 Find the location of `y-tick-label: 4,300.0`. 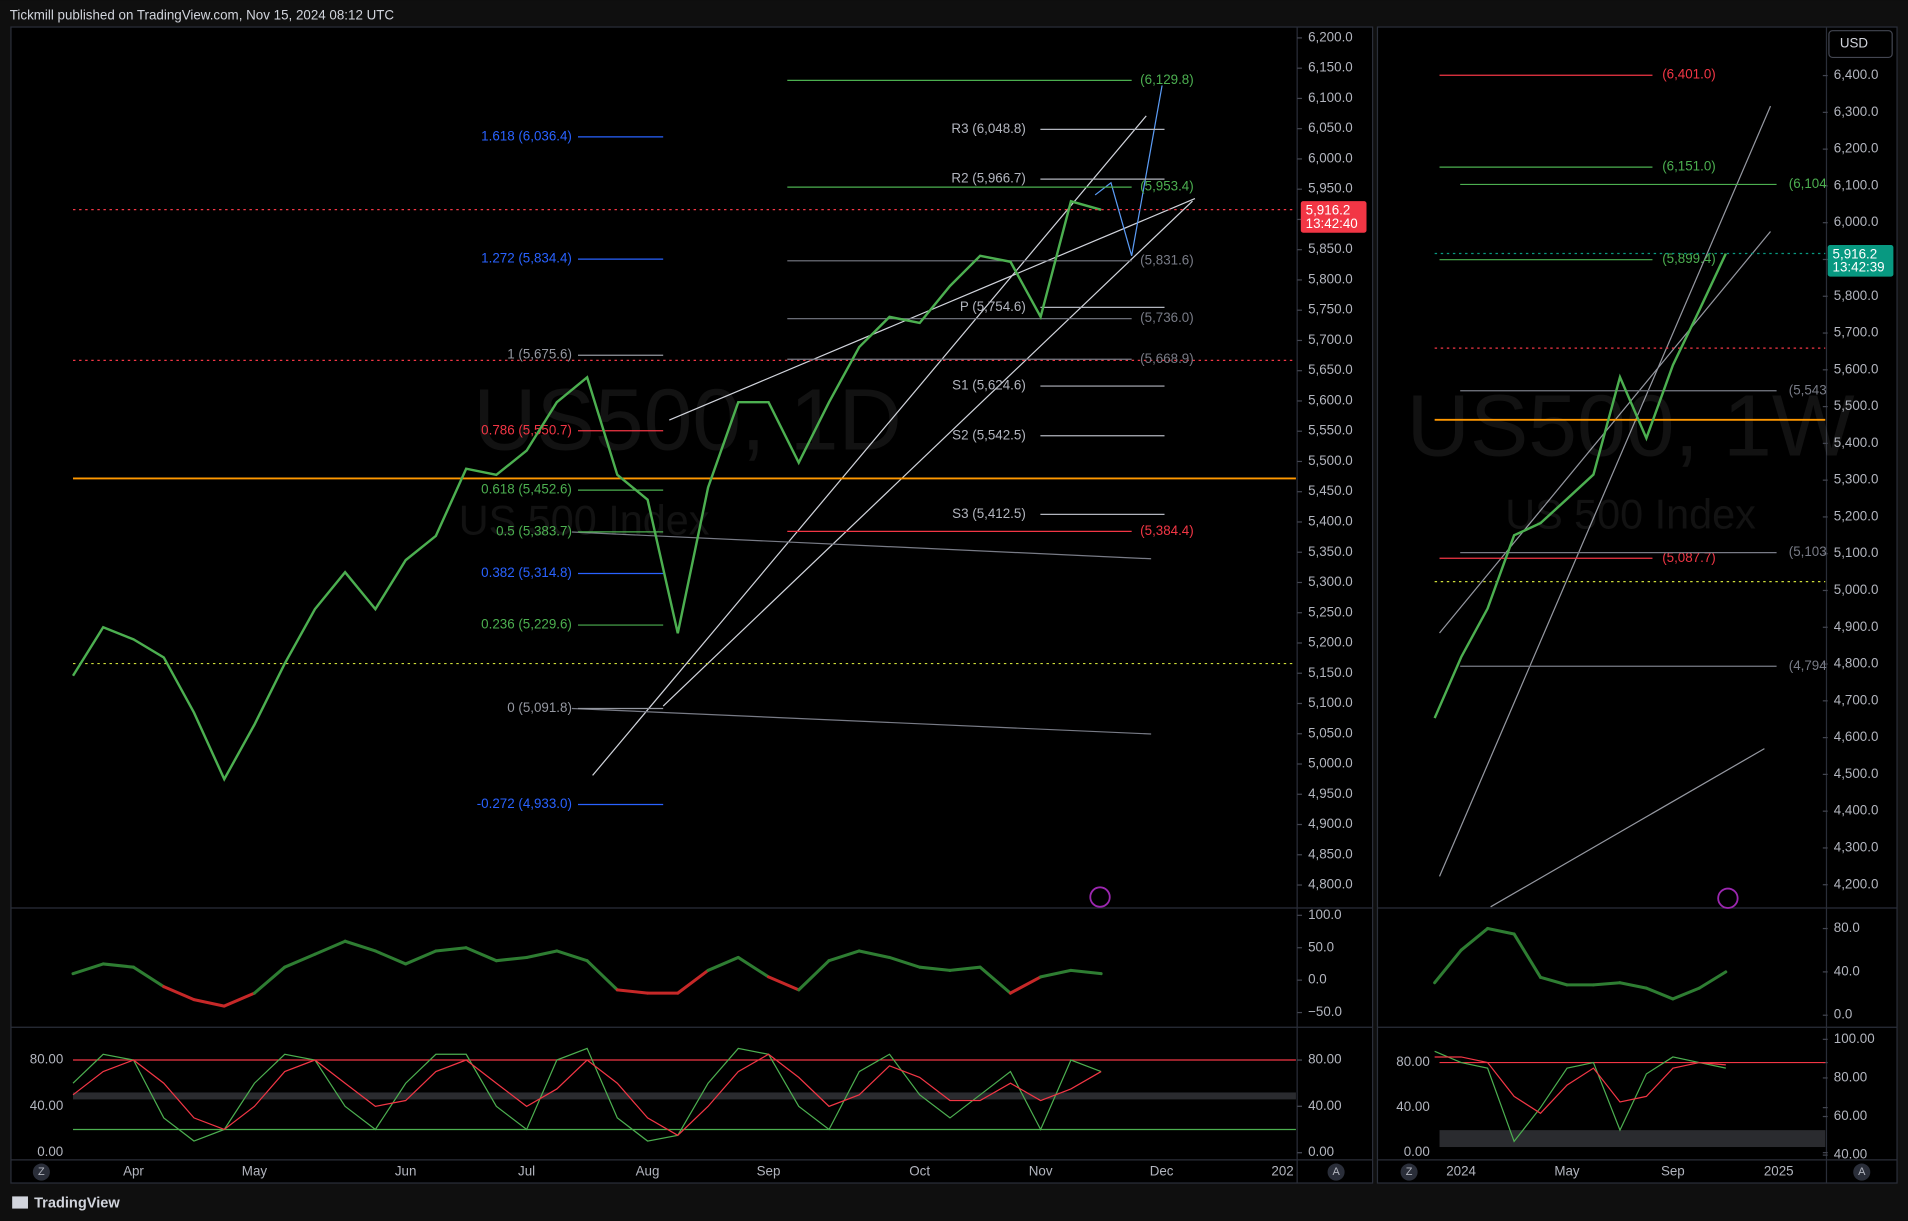

y-tick-label: 4,300.0 is located at coordinates (1856, 846).